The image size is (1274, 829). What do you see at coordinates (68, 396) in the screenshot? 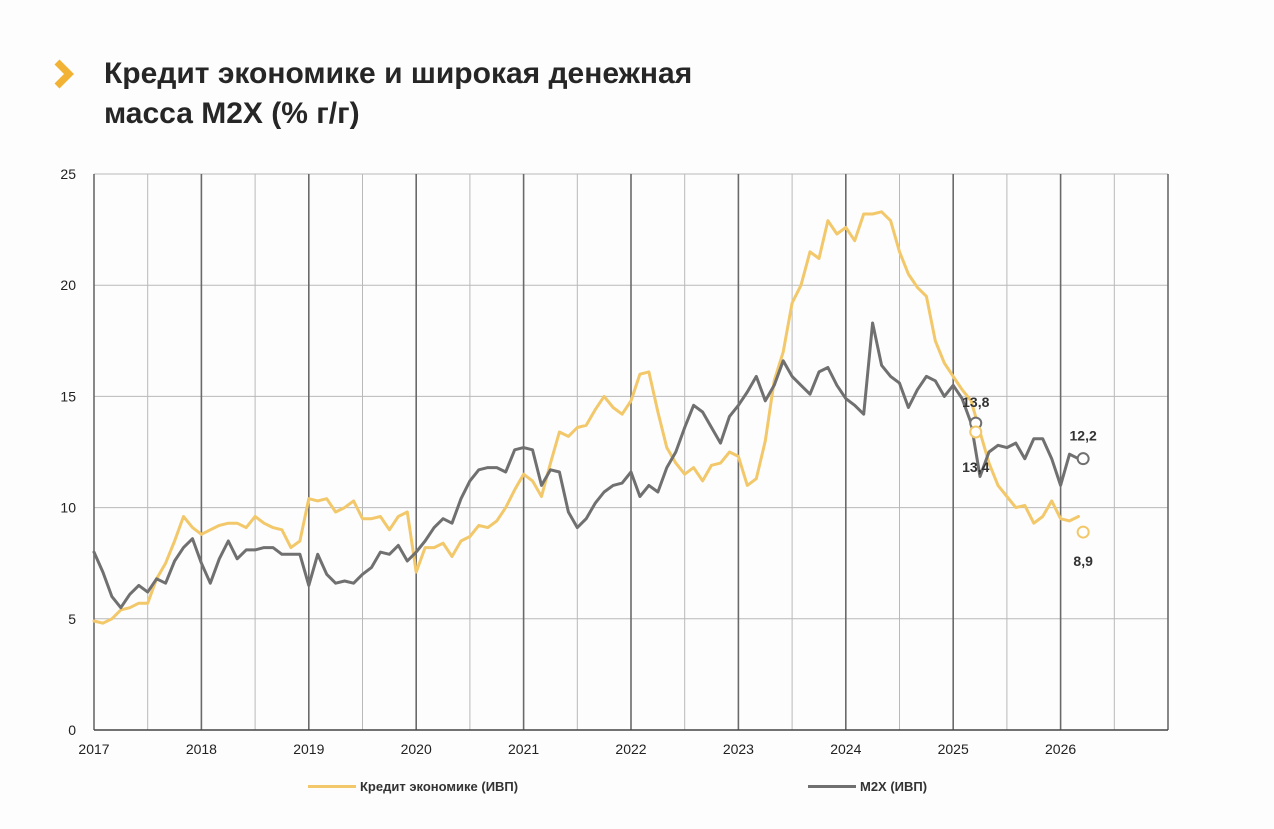
I see `y-tick-label: 15` at bounding box center [68, 396].